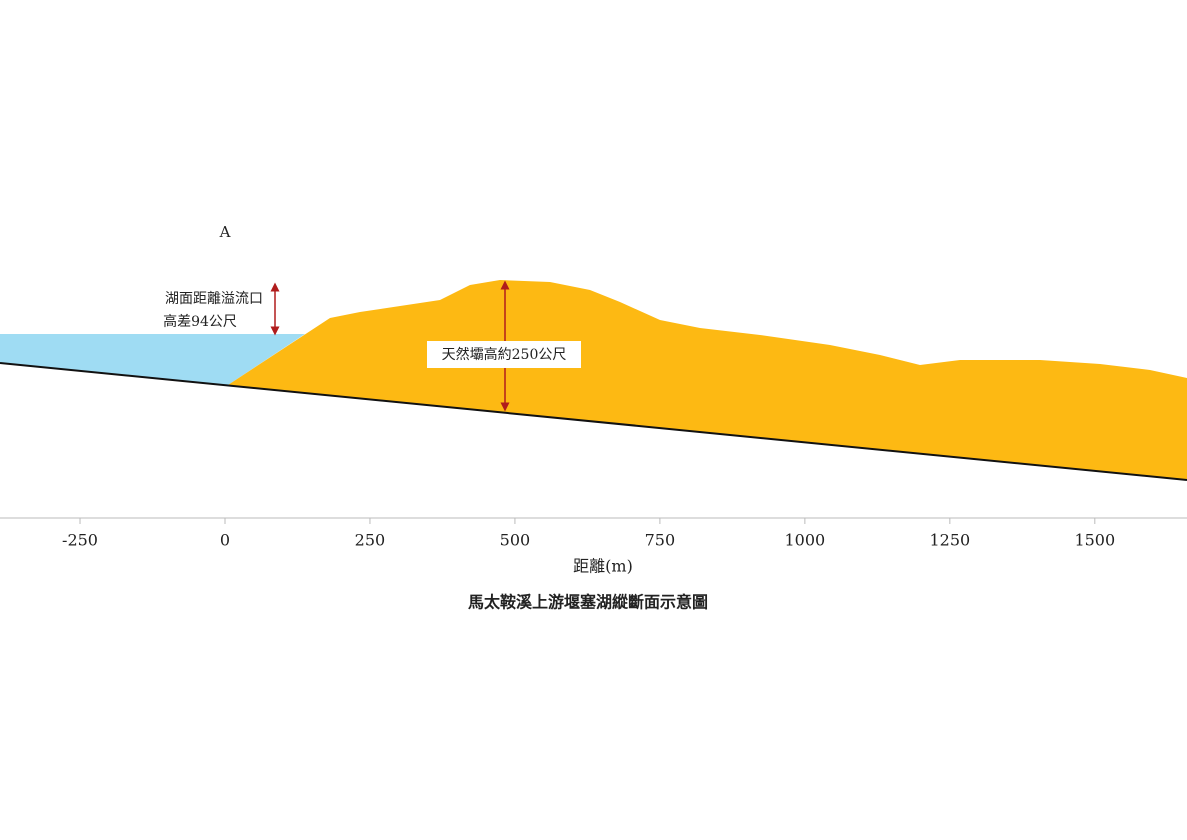 This screenshot has width=1187, height=840. Describe the element at coordinates (225, 540) in the screenshot. I see `x-tick-label: 0` at that location.